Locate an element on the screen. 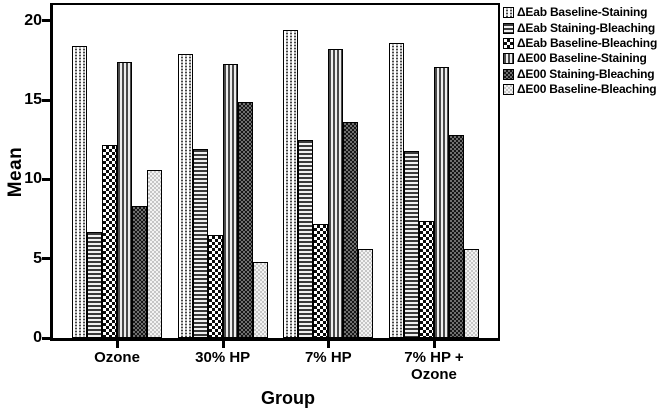  x-axis-category-labels: Ozone 30% HP 7% HP 7% HP + Ozone is located at coordinates (275, 366).